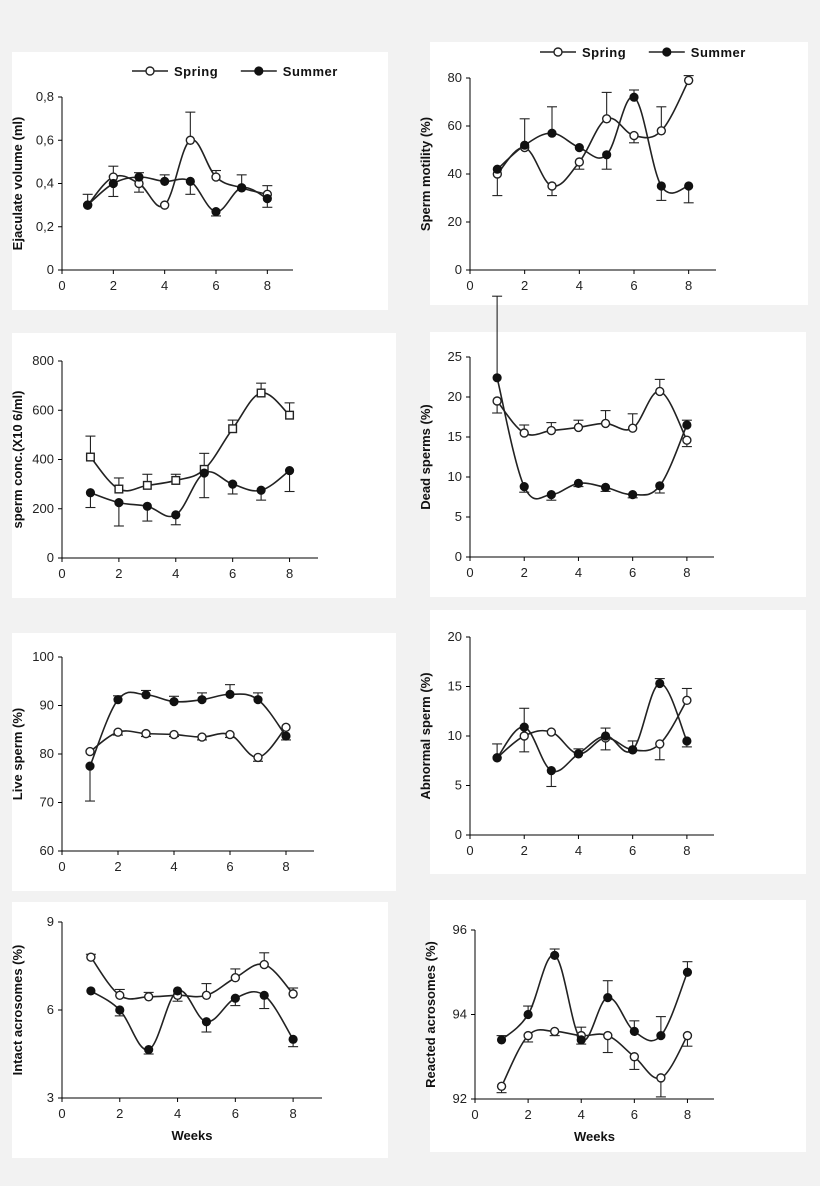 Image resolution: width=820 pixels, height=1186 pixels. Describe the element at coordinates (192, 1135) in the screenshot. I see `x-axis-title: Weeks` at that location.